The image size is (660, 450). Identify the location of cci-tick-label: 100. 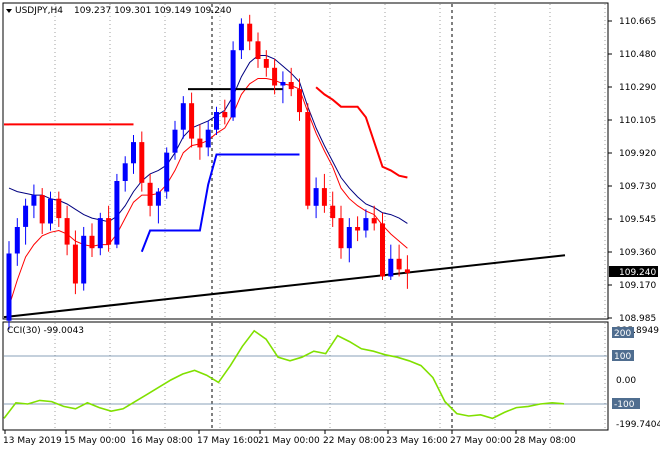
(622, 357).